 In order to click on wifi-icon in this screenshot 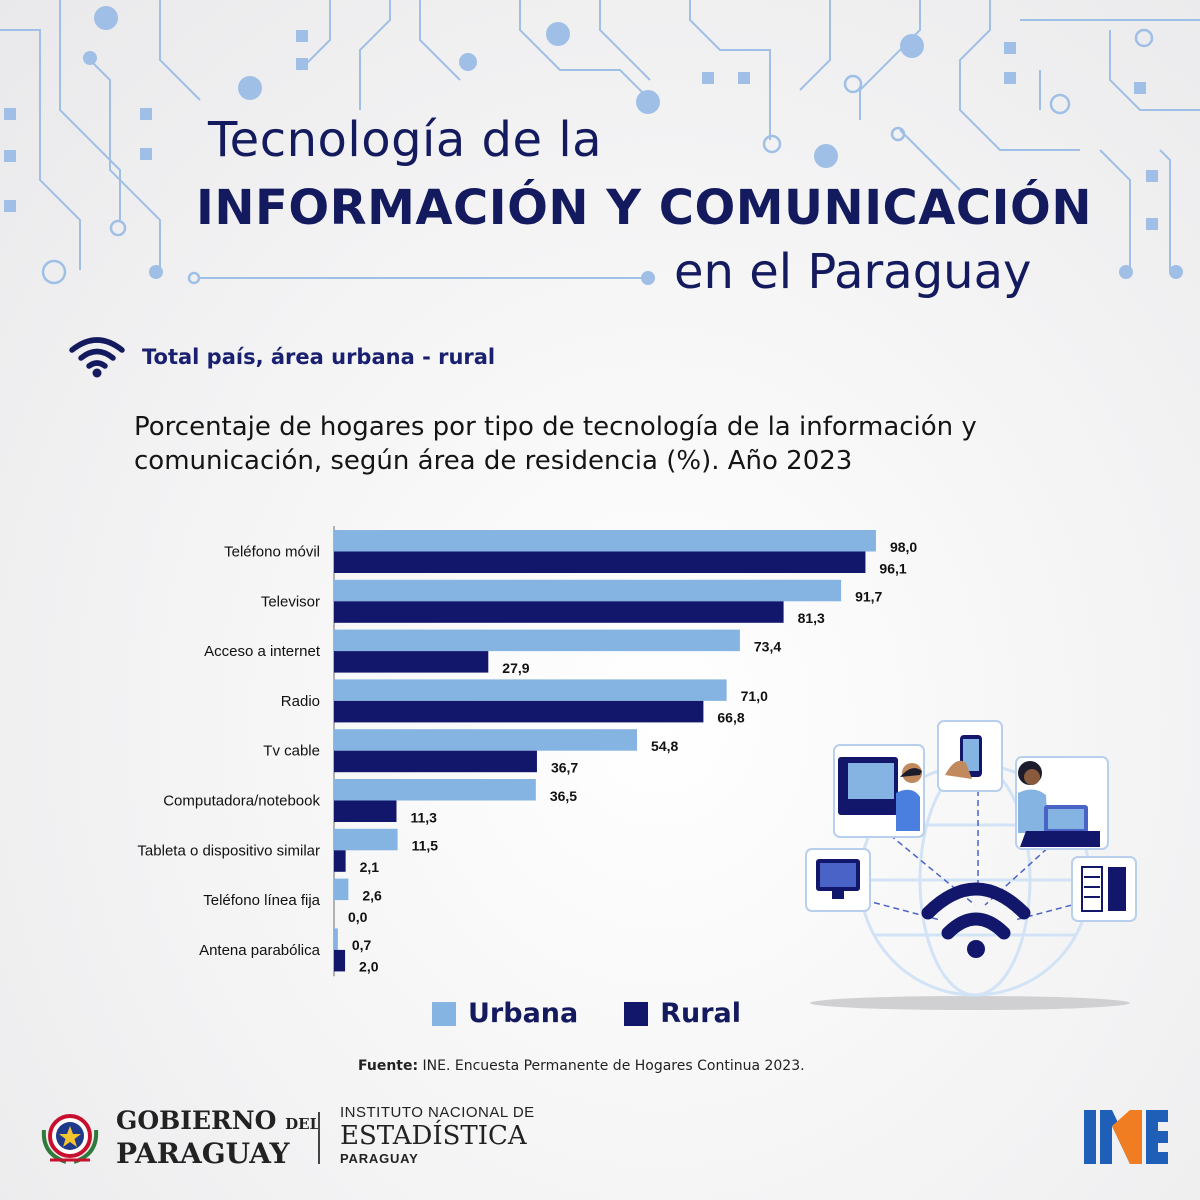, I will do `click(97, 357)`.